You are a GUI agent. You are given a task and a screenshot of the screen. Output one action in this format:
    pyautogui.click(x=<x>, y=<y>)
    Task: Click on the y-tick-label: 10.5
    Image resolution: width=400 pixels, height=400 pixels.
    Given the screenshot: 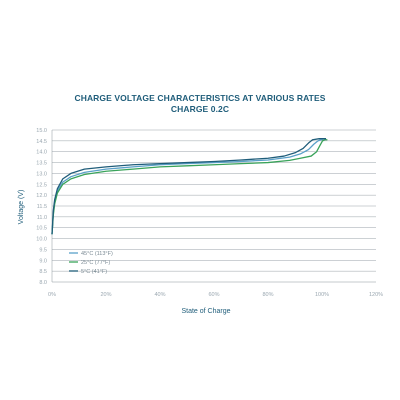 What is the action you would take?
    pyautogui.click(x=41, y=229)
    